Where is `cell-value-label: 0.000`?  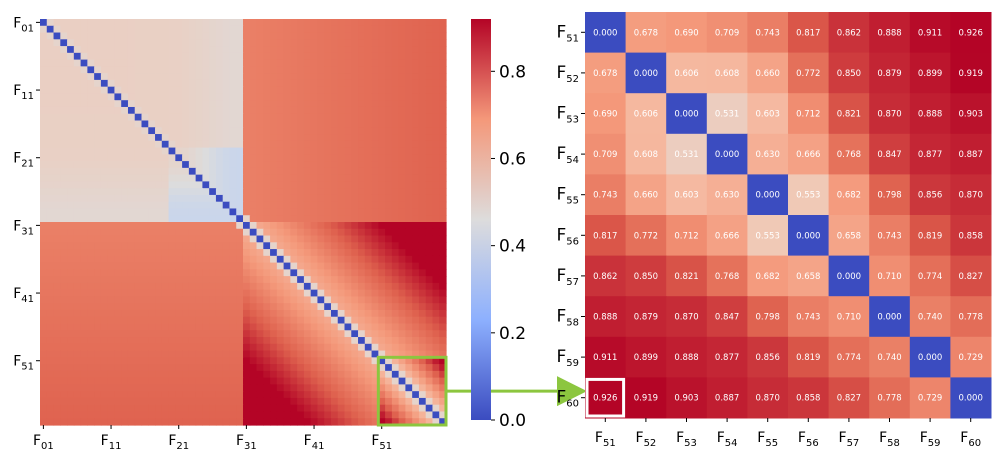 cell-value-label: 0.000 is located at coordinates (727, 155).